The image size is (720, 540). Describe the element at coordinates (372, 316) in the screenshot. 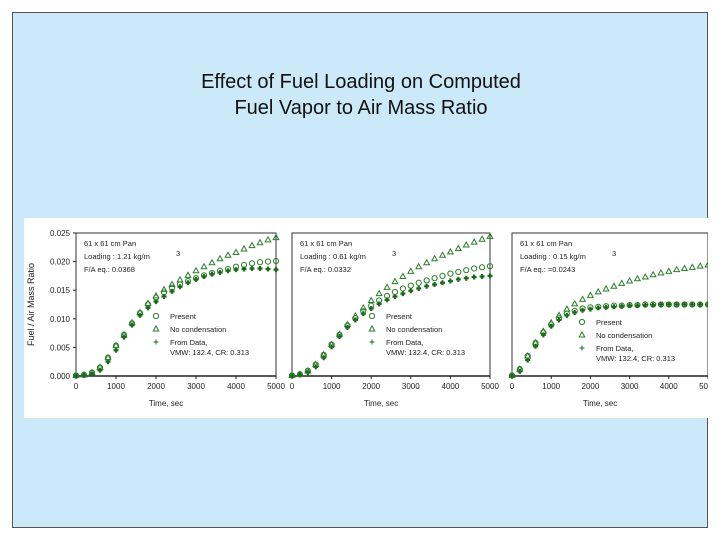

I see `legend-marker-circle` at that location.